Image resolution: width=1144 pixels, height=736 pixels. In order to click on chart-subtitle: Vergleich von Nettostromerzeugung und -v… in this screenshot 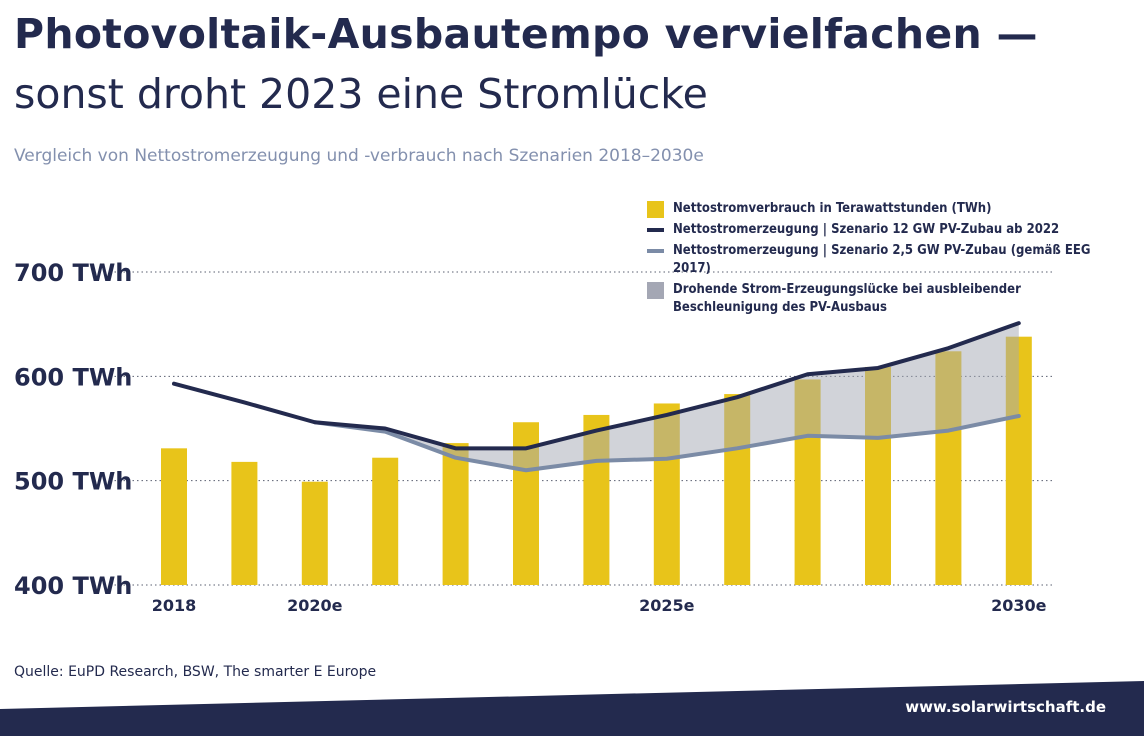, I will do `click(359, 156)`.